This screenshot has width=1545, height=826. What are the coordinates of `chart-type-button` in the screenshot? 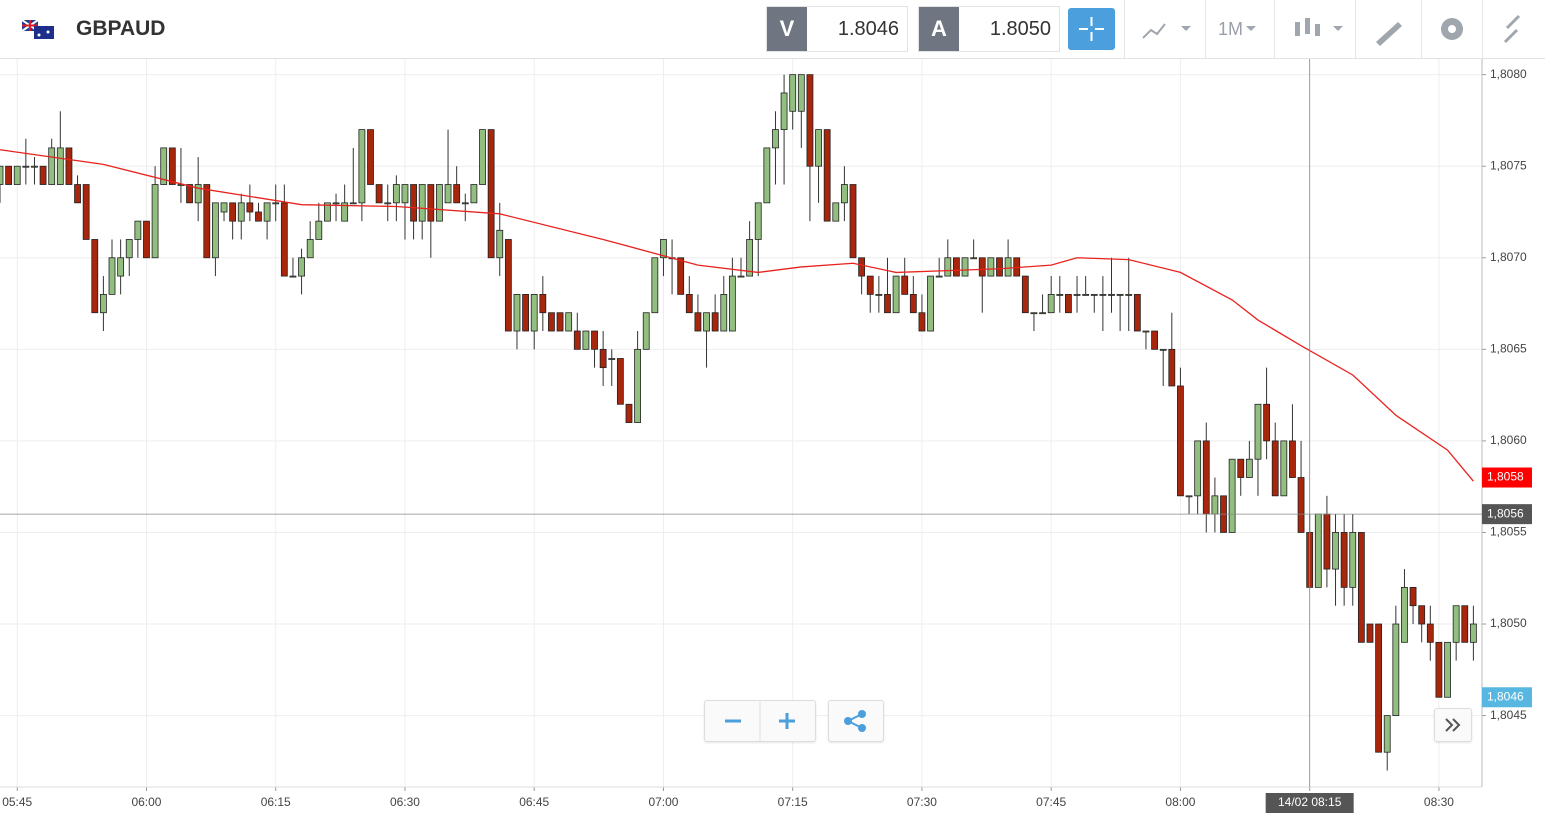 It's located at (1164, 29).